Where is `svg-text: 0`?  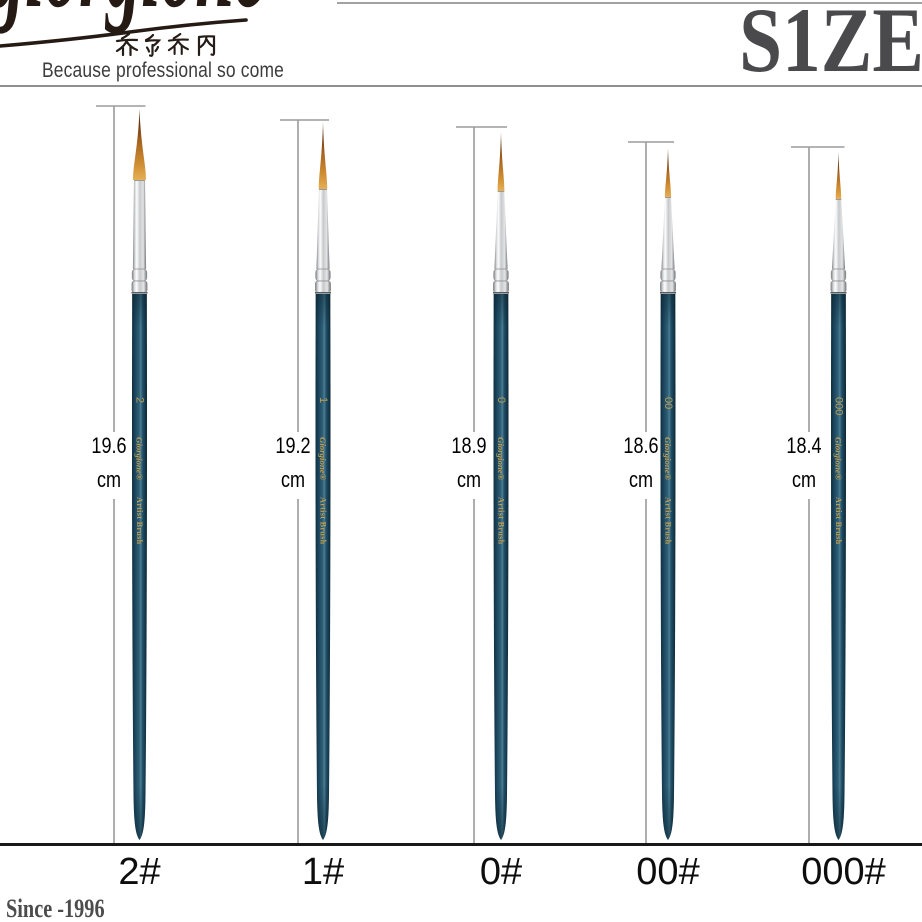 svg-text: 0 is located at coordinates (501, 400).